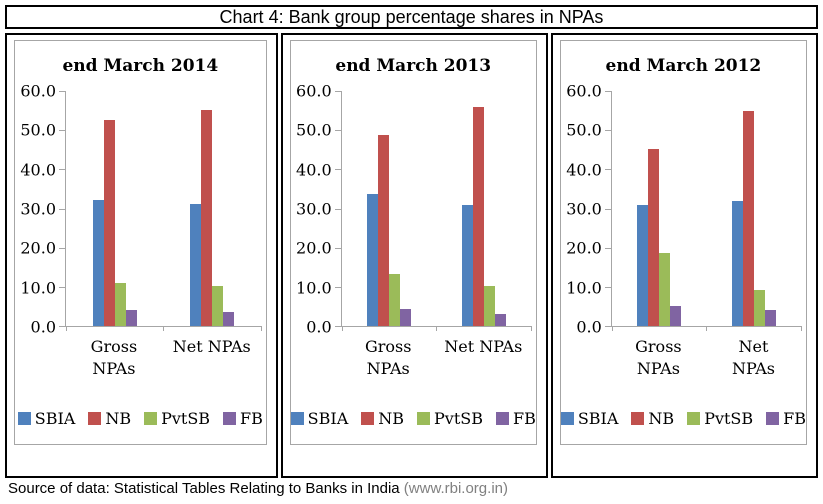 Image resolution: width=823 pixels, height=504 pixels. What do you see at coordinates (413, 66) in the screenshot?
I see `panel-title: end March 2013` at bounding box center [413, 66].